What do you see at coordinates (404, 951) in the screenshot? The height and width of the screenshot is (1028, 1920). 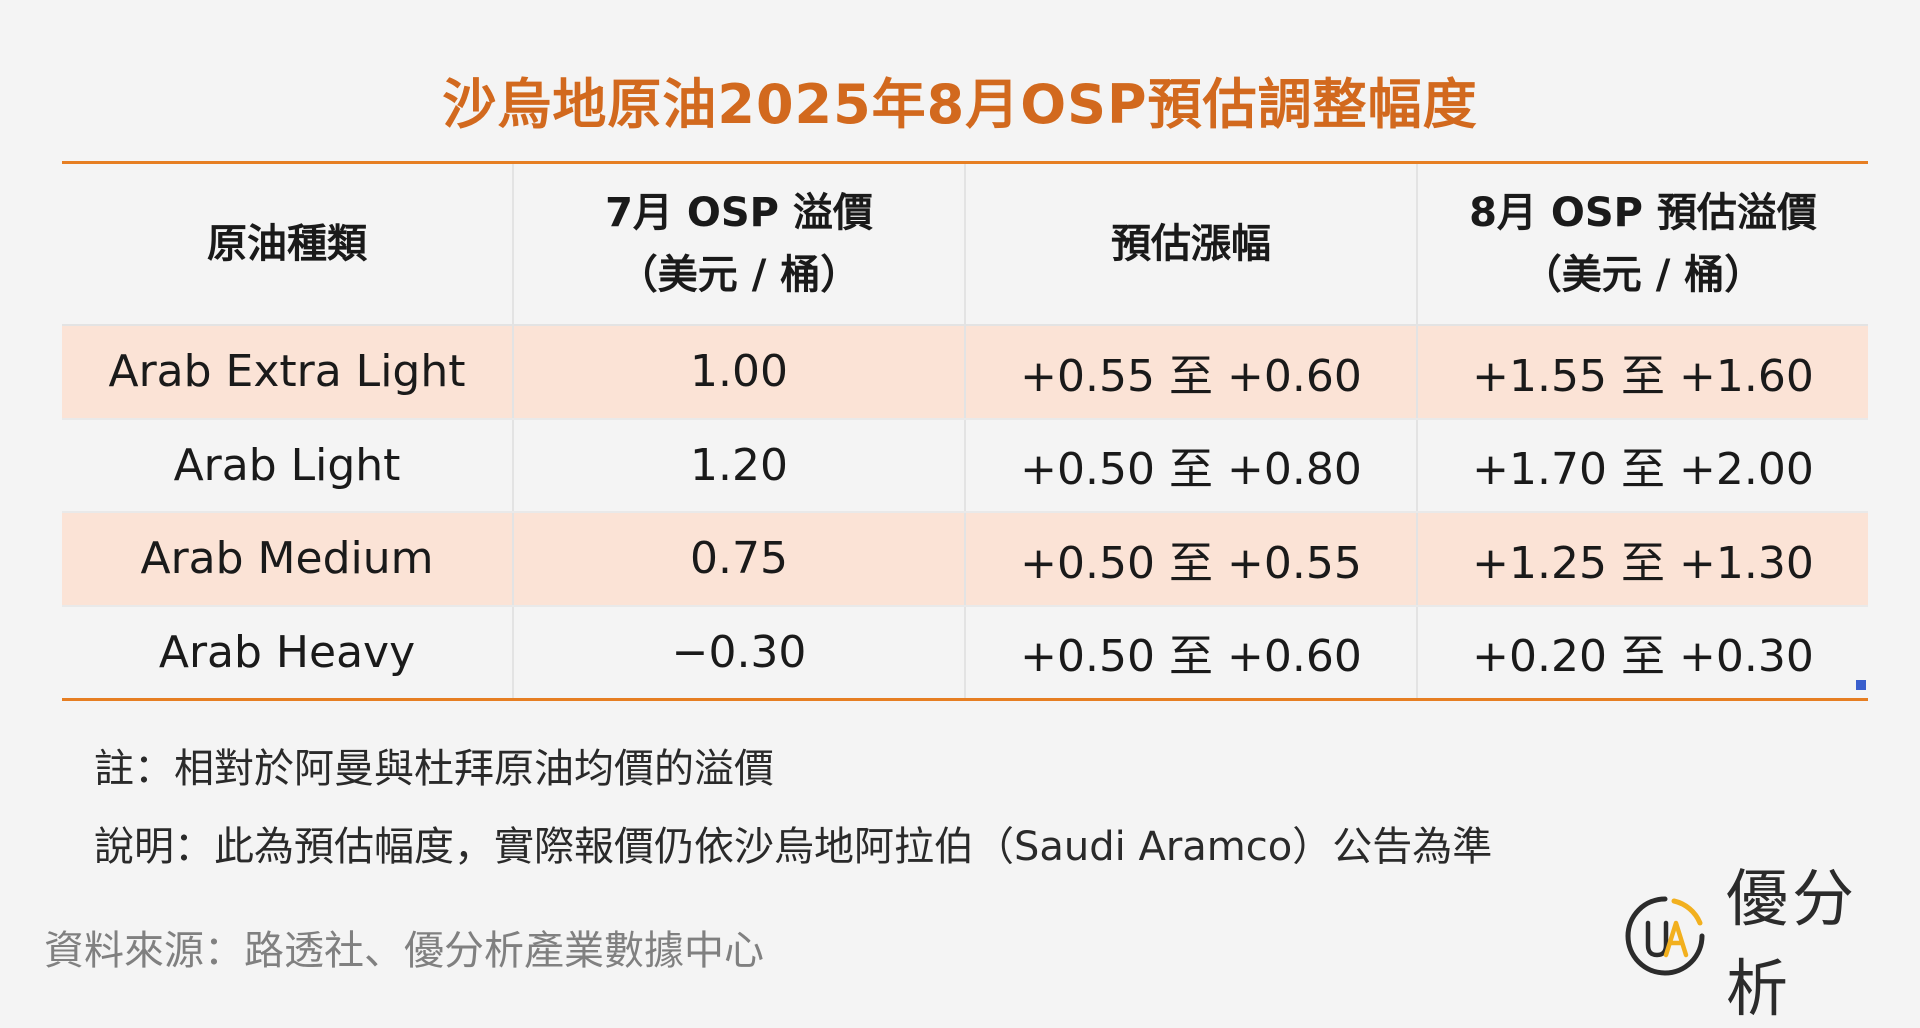 I see `data-source: 資料來源：路透社、優分析產業數據中心` at bounding box center [404, 951].